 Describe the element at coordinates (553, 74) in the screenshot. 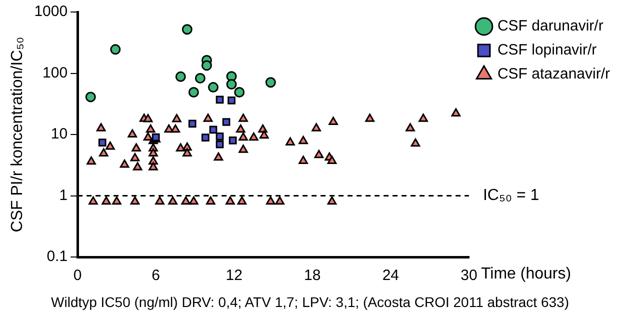

I see `legend-label: CSF atazanavir/r` at that location.